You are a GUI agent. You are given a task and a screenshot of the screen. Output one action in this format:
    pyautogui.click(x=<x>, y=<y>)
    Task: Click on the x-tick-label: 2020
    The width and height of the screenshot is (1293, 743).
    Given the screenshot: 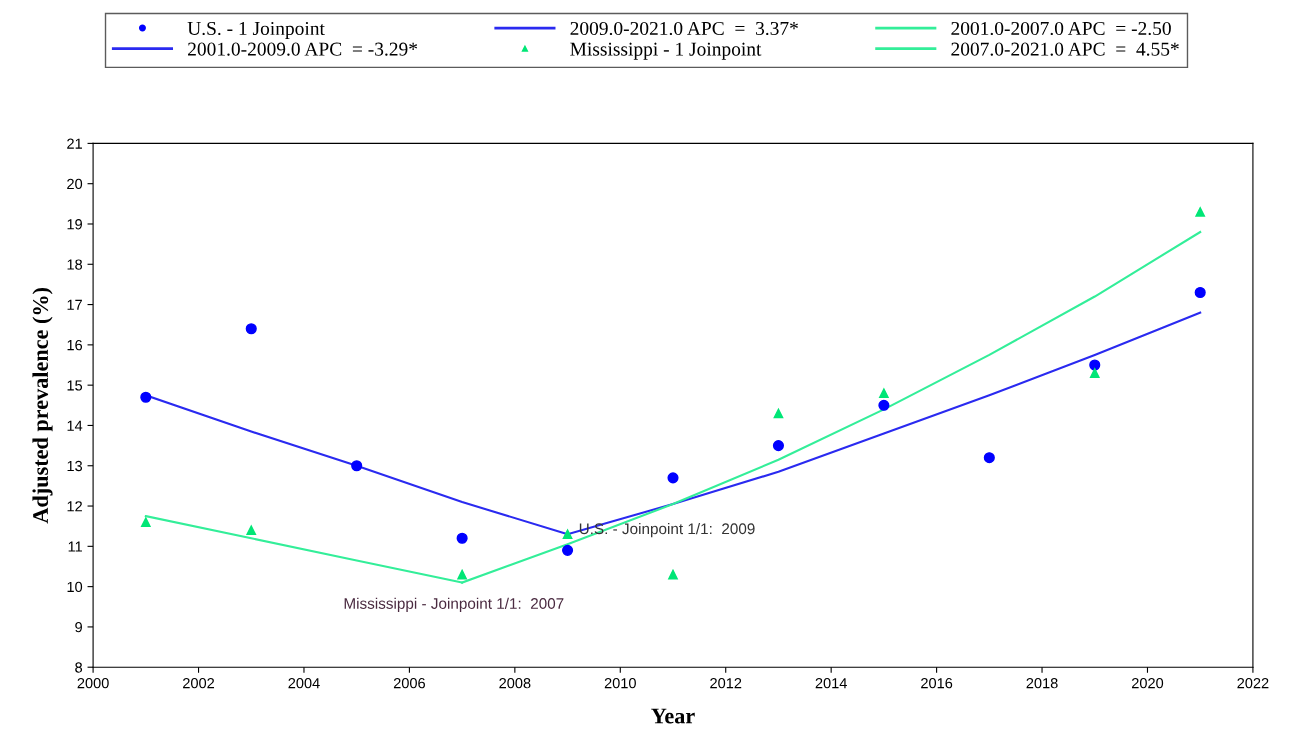 What is the action you would take?
    pyautogui.click(x=1147, y=683)
    